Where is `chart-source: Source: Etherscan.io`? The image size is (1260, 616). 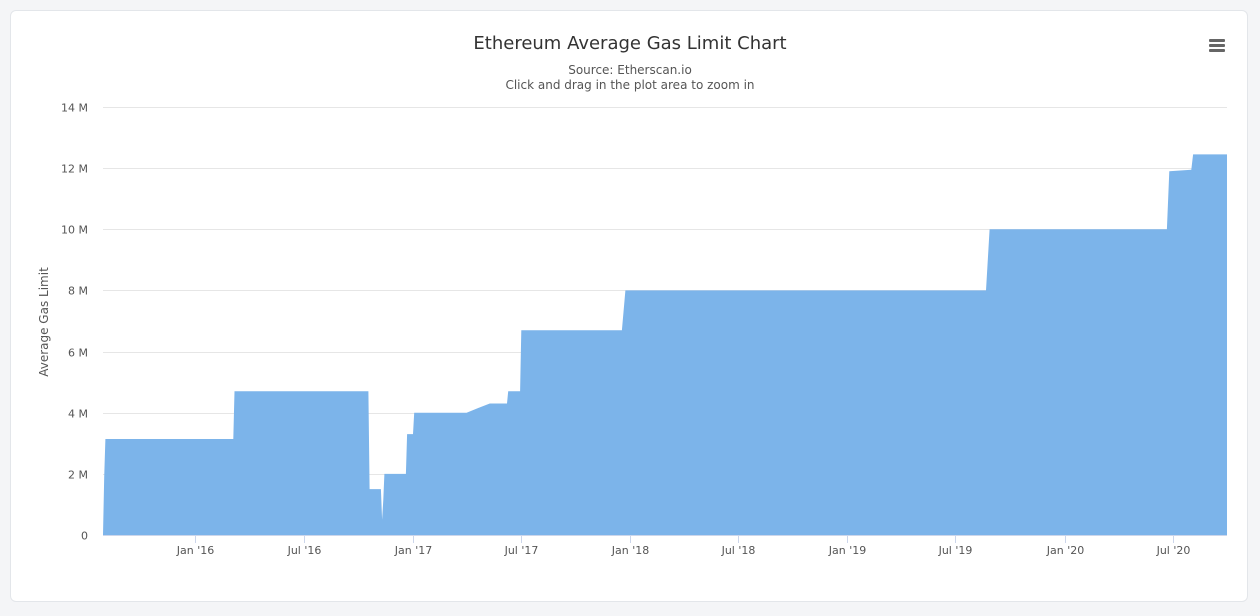
chart-source: Source: Etherscan.io is located at coordinates (630, 70).